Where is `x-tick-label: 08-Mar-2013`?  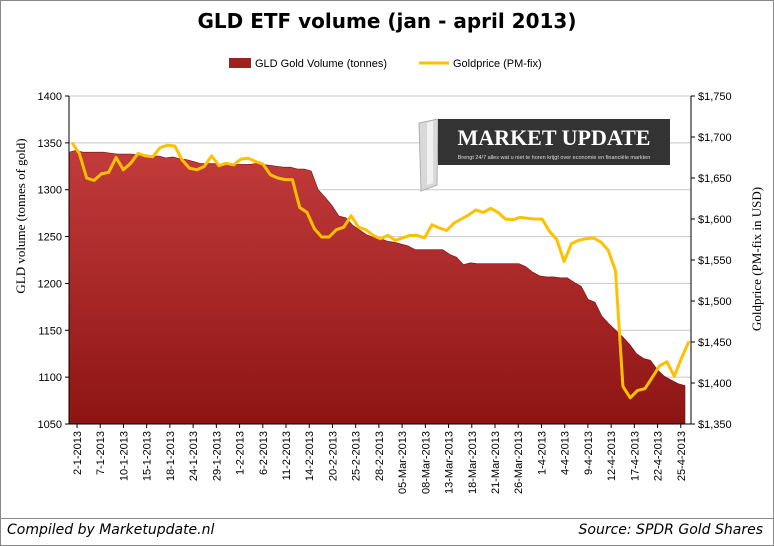
x-tick-label: 08-Mar-2013 is located at coordinates (426, 462).